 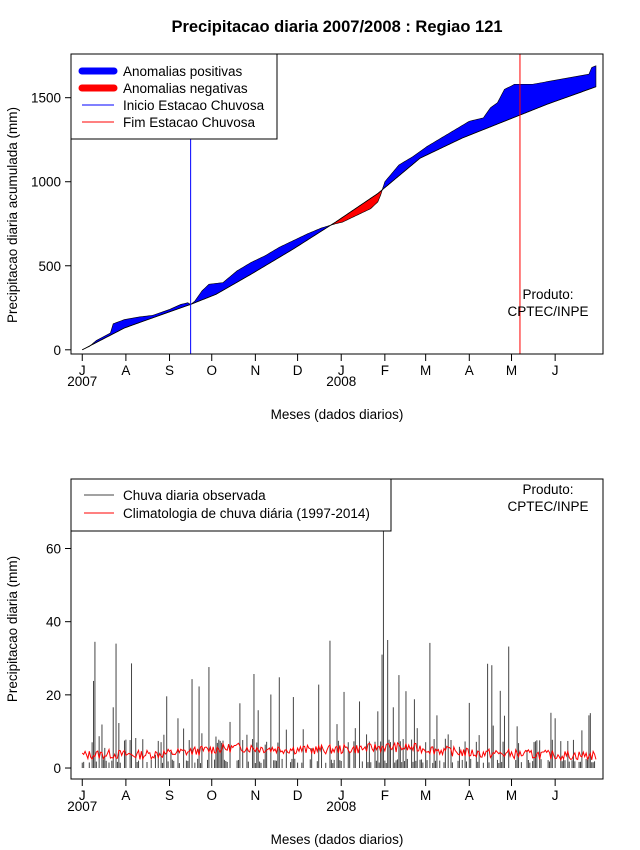 What do you see at coordinates (57, 768) in the screenshot?
I see `y-tick-label-bottom: 0` at bounding box center [57, 768].